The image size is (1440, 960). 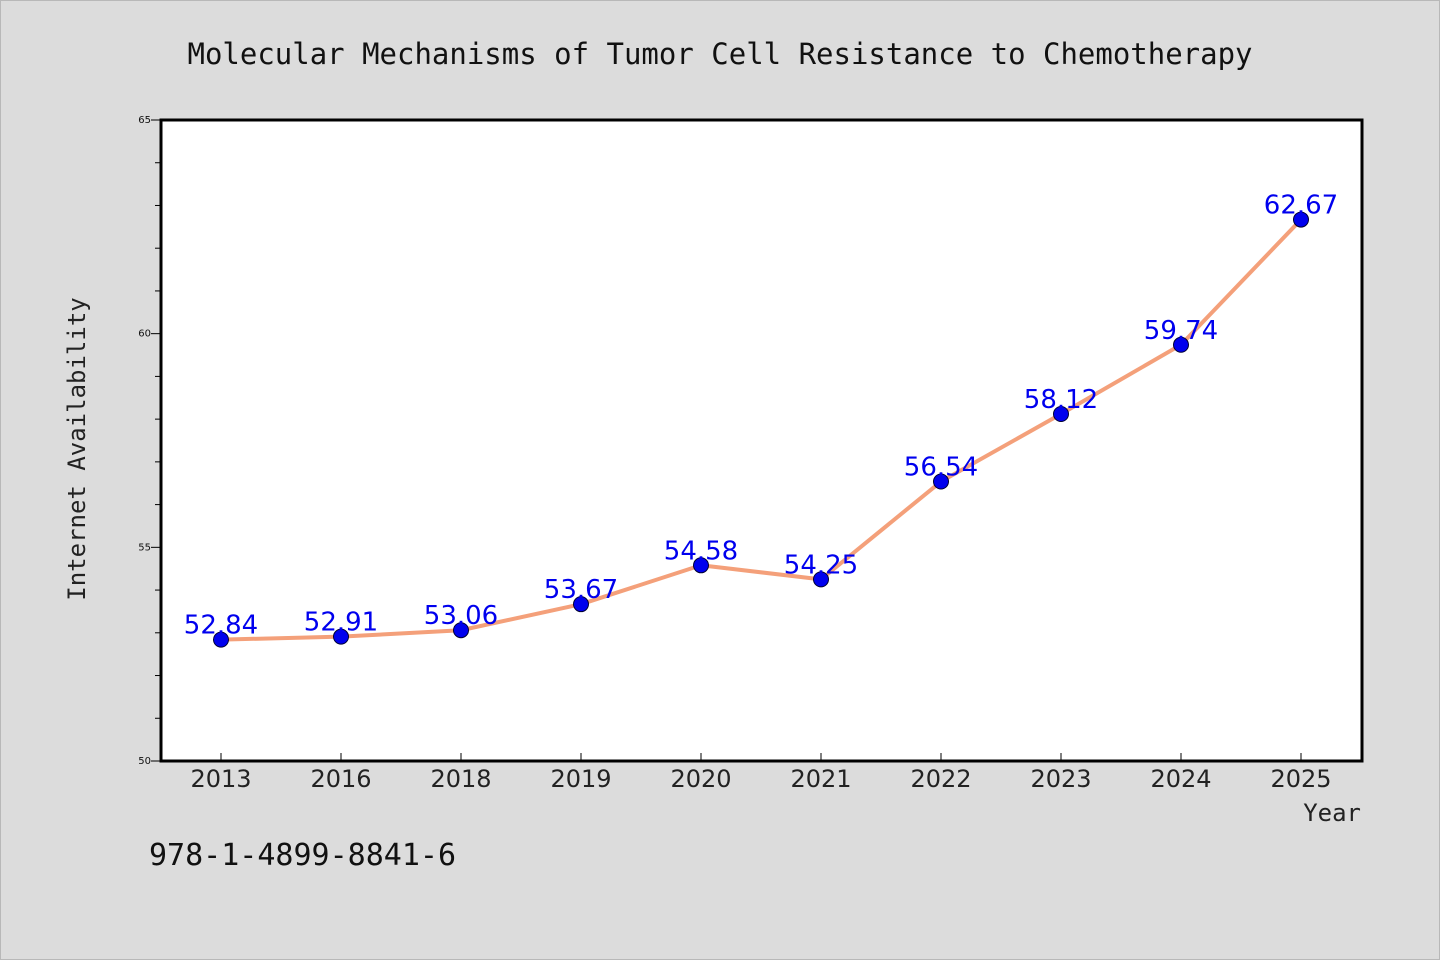 What do you see at coordinates (1300, 779) in the screenshot?
I see `x-tick-label: 2025` at bounding box center [1300, 779].